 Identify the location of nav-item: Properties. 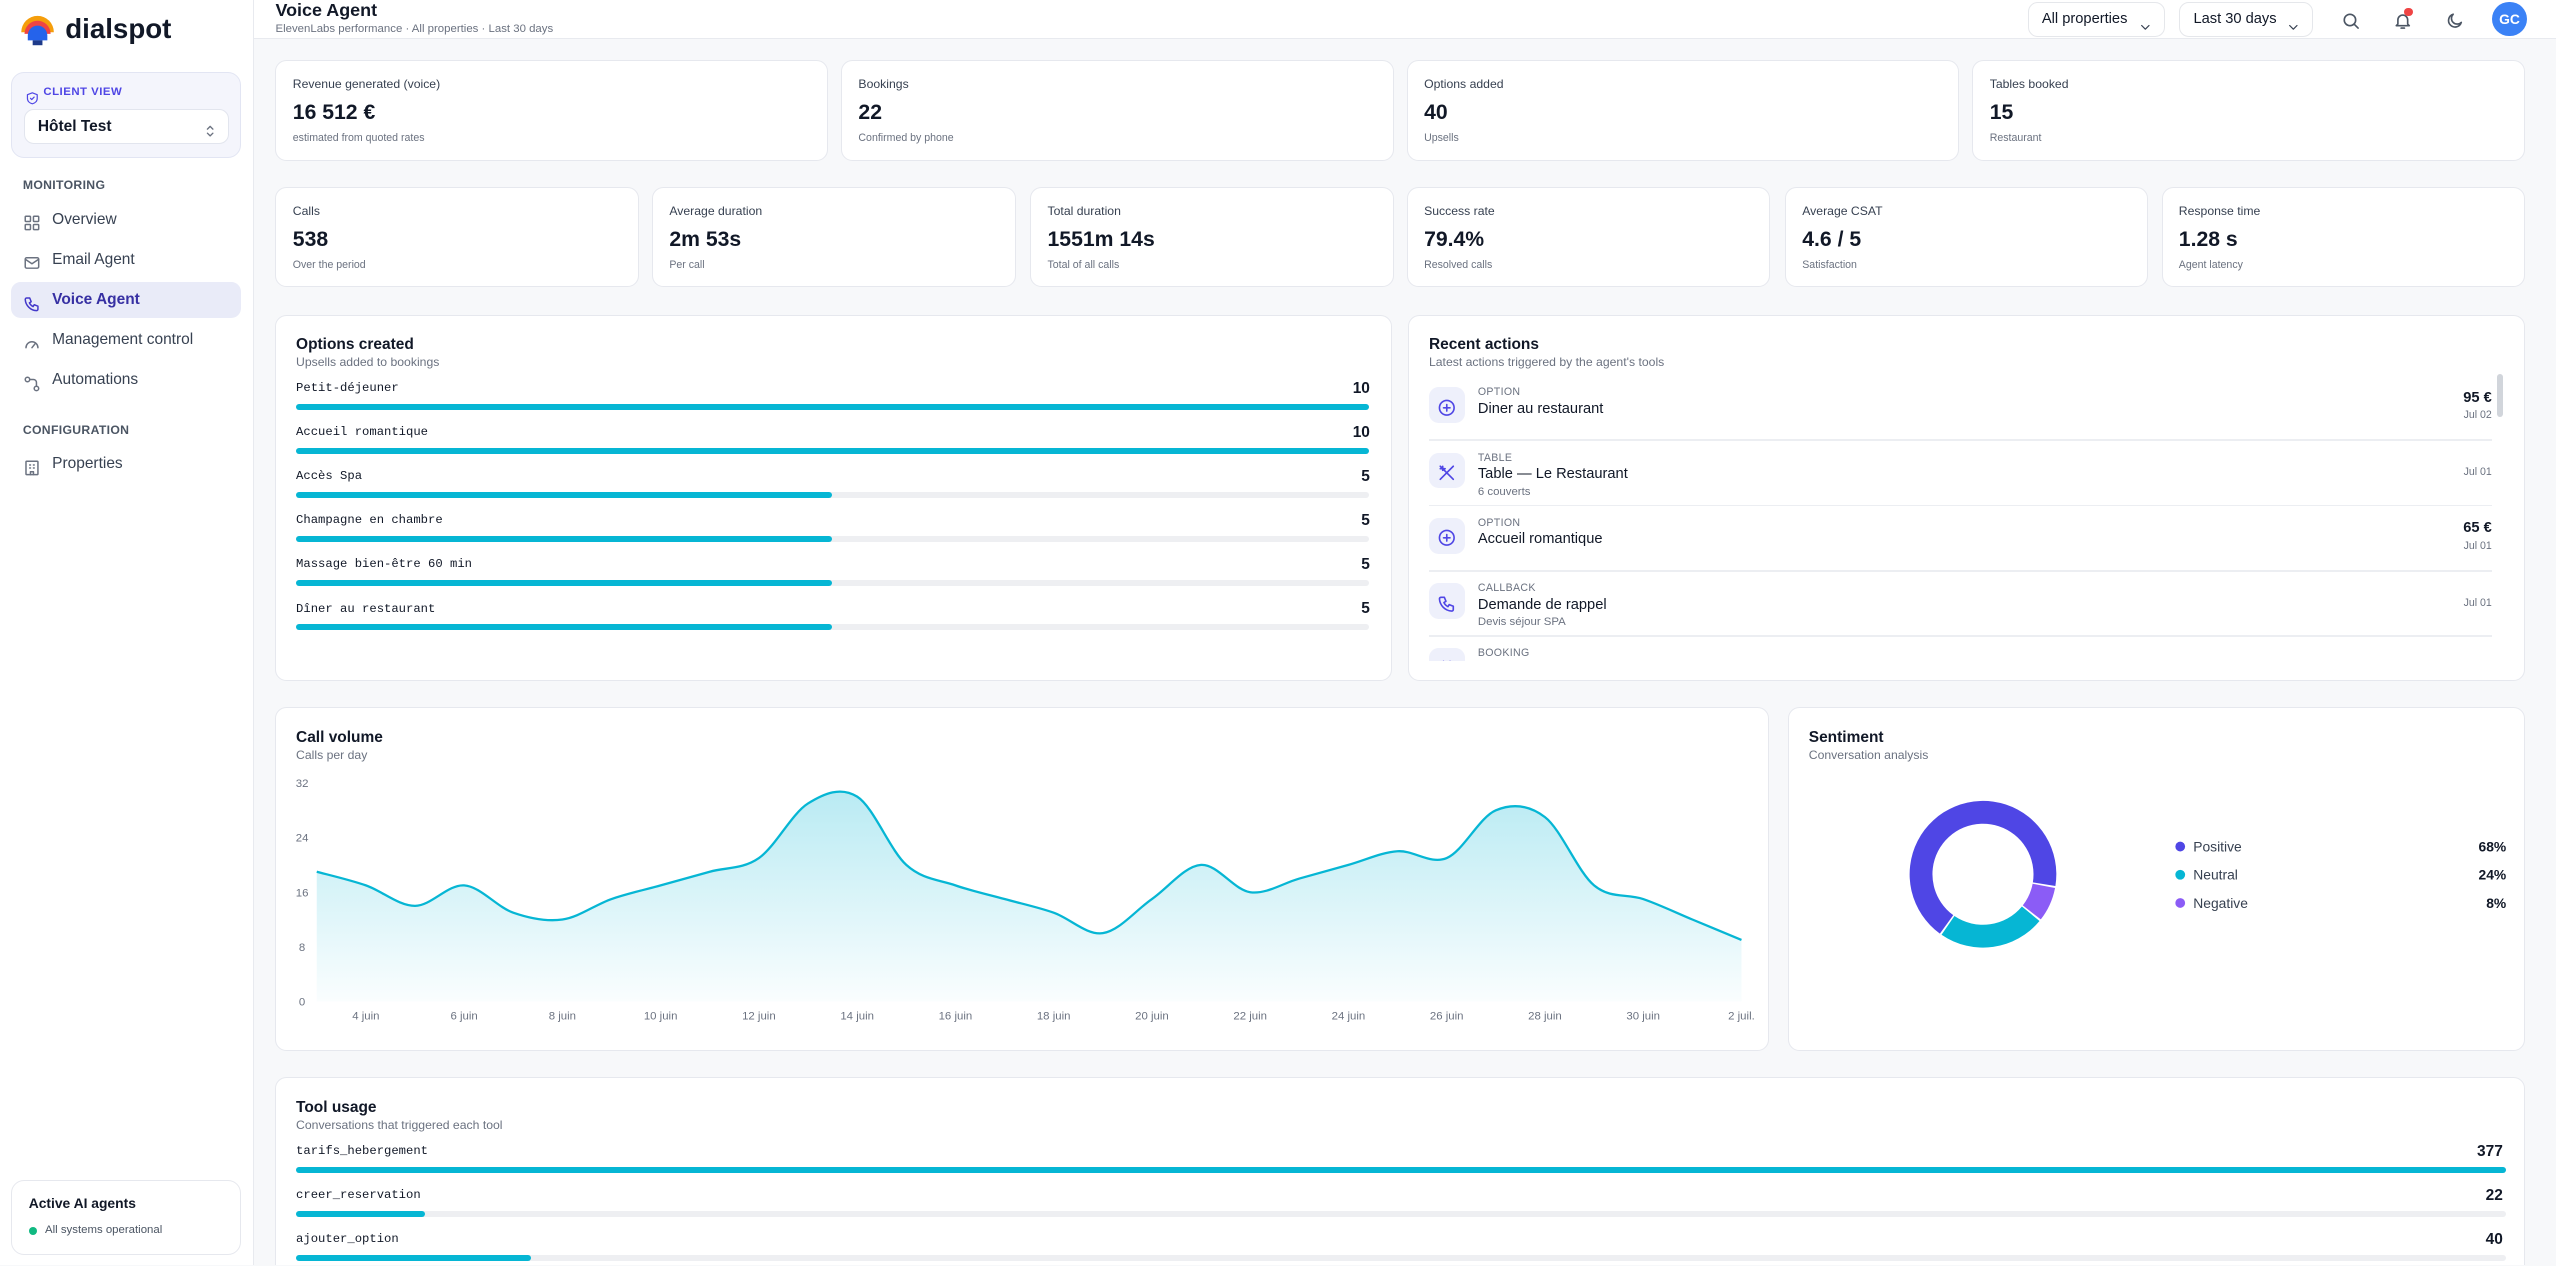
(126, 465).